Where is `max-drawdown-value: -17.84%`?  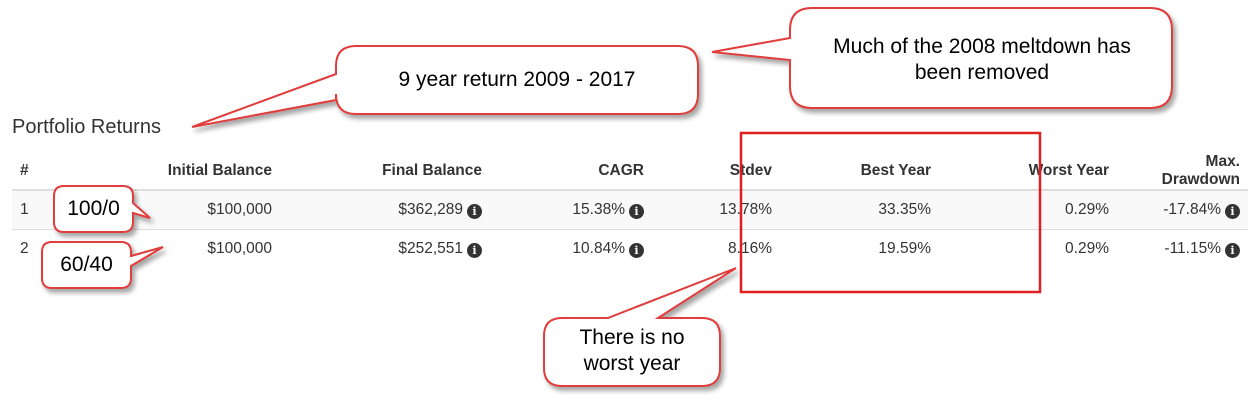
max-drawdown-value: -17.84% is located at coordinates (1192, 209).